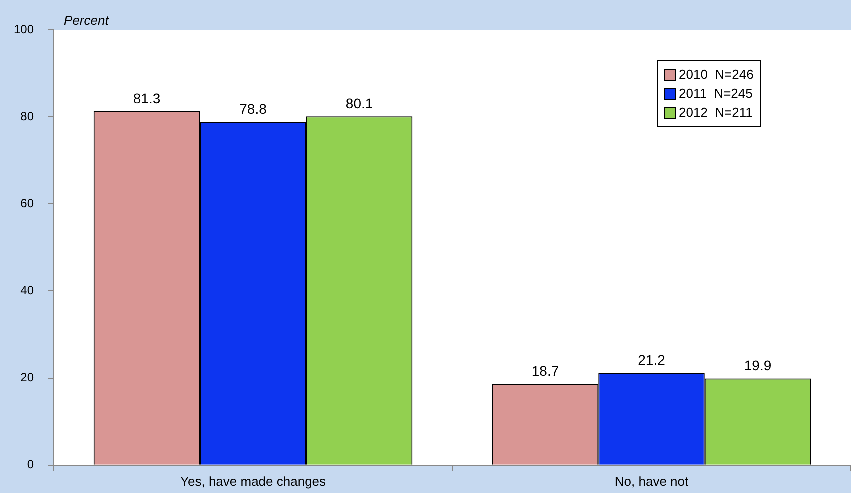  I want to click on data-label: 78.8, so click(254, 109).